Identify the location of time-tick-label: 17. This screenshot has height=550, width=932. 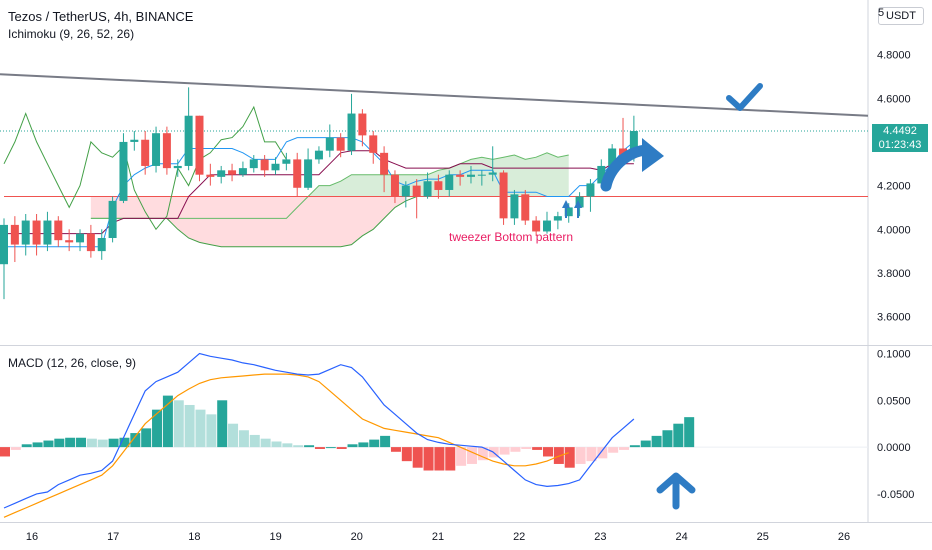
(113, 537).